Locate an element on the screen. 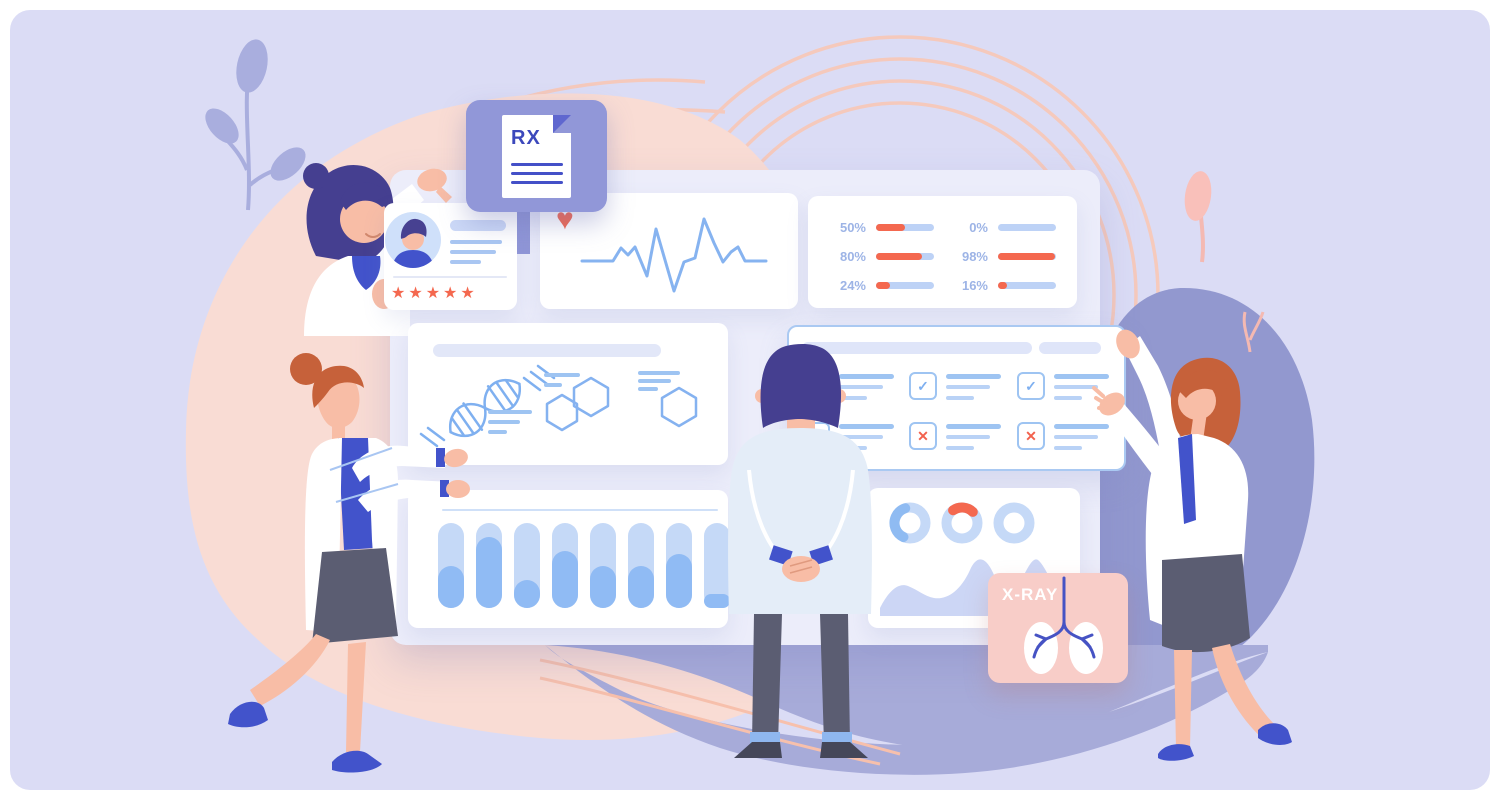 Image resolution: width=1500 pixels, height=800 pixels. five-star-rating: ★★★★★ is located at coordinates (434, 293).